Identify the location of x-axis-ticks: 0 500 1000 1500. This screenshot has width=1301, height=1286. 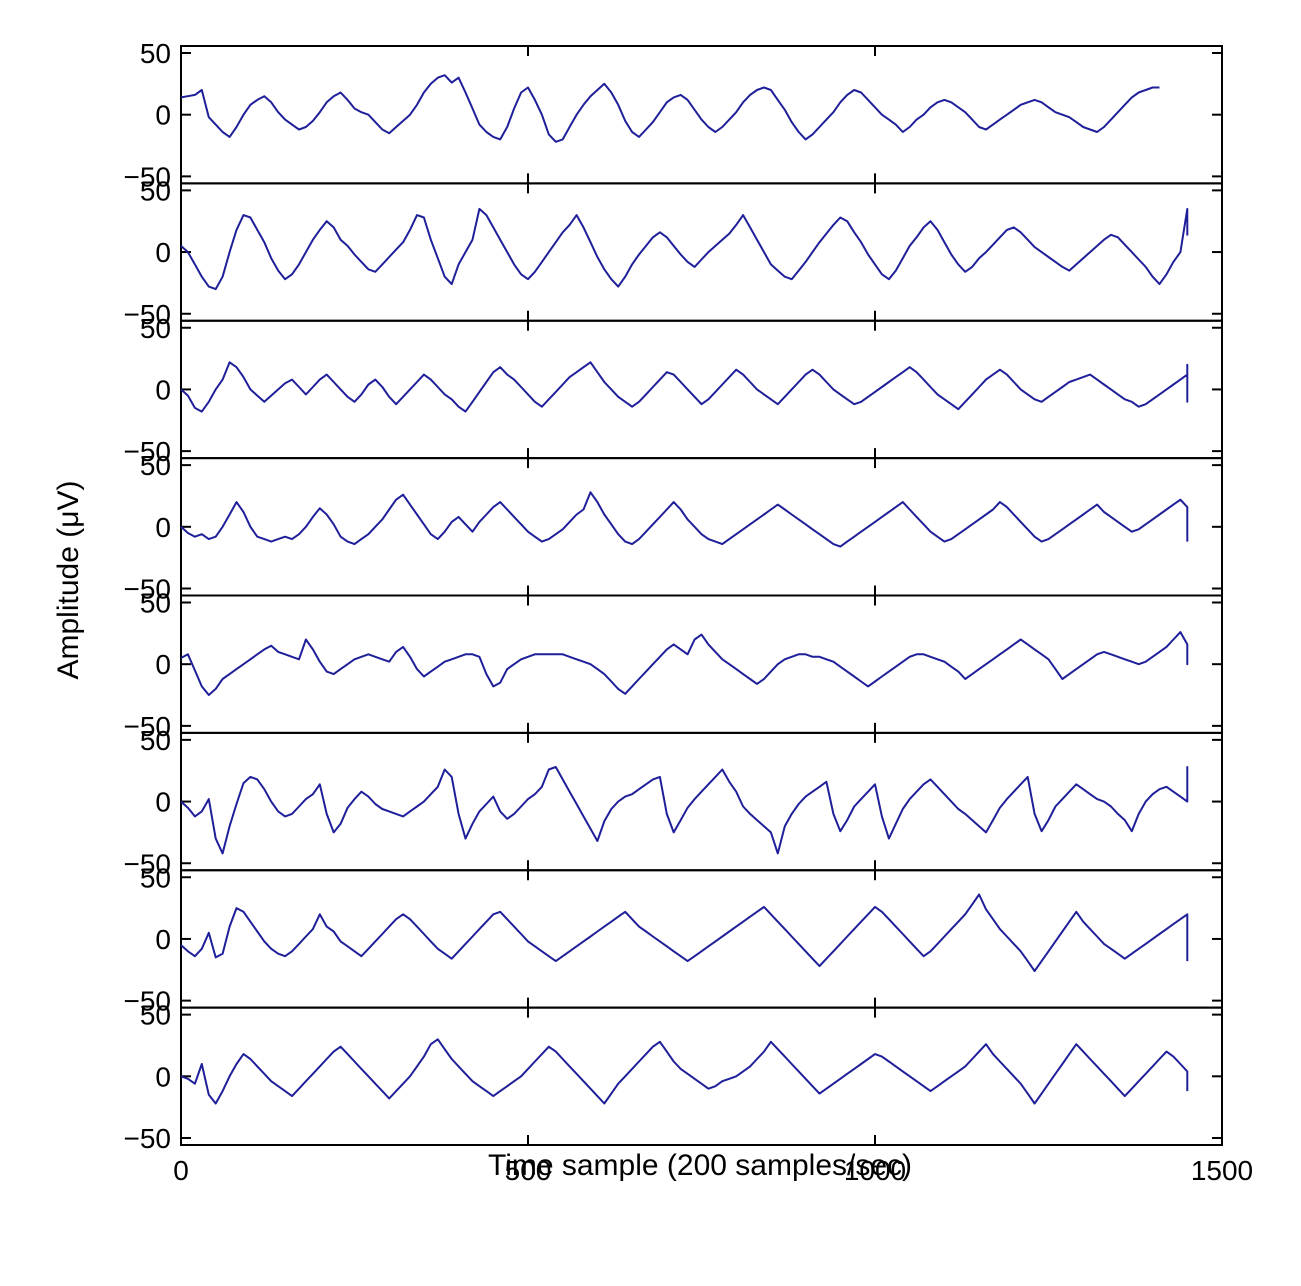
(713, 1170).